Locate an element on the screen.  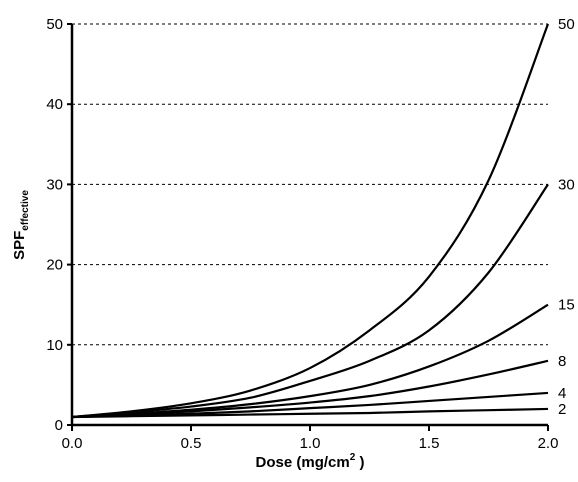
y-tick-label: 50 is located at coordinates (54, 24).